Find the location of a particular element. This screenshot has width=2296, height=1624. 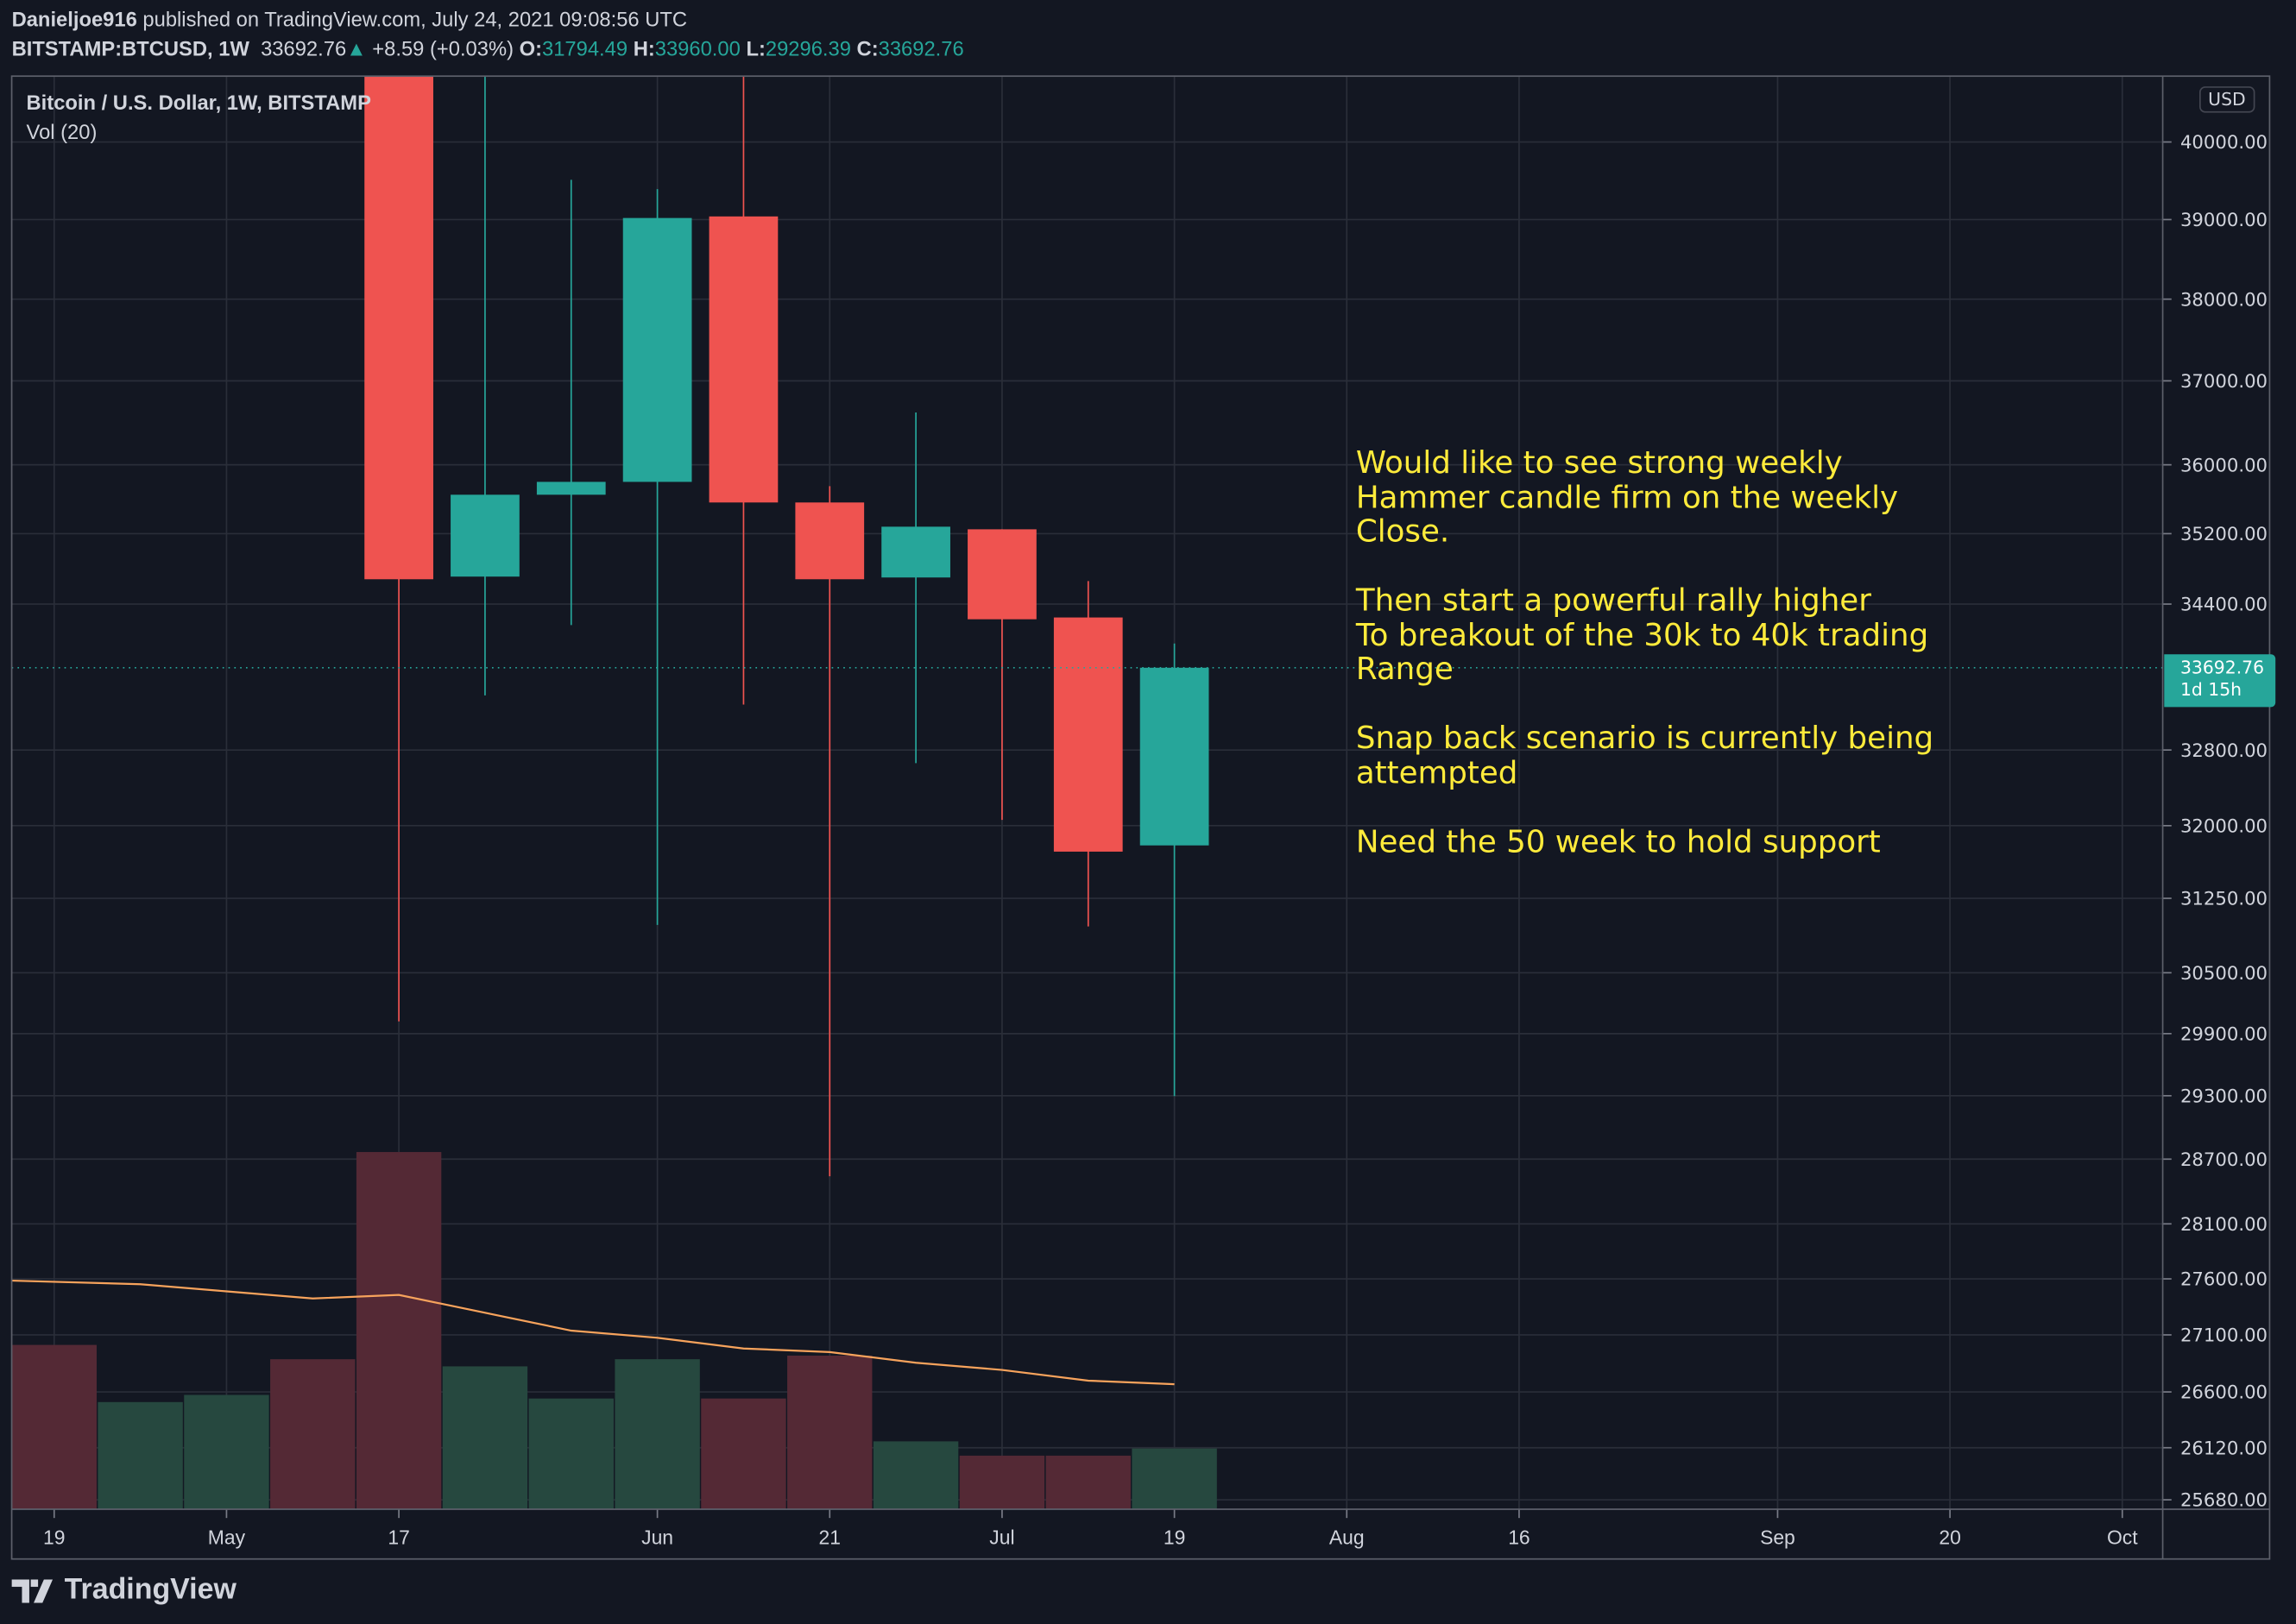

open-value: 31794.49 is located at coordinates (585, 48).